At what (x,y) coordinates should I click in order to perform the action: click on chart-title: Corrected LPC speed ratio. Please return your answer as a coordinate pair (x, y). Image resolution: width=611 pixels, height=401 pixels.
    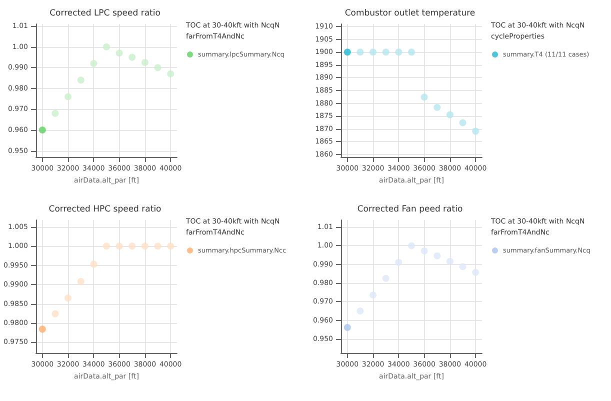
    Looking at the image, I should click on (105, 13).